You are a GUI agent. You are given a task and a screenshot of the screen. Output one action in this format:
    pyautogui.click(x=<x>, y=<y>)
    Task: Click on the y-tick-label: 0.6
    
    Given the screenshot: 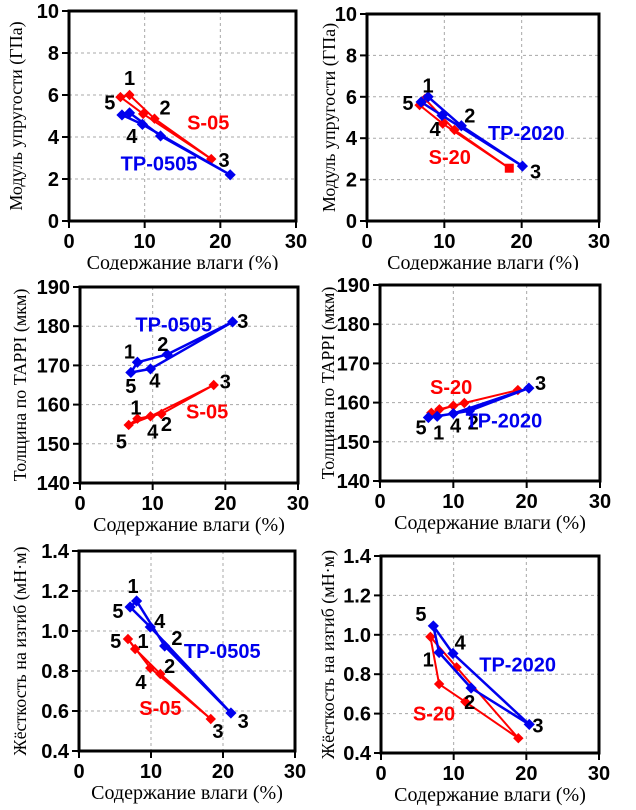 What is the action you would take?
    pyautogui.click(x=357, y=715)
    